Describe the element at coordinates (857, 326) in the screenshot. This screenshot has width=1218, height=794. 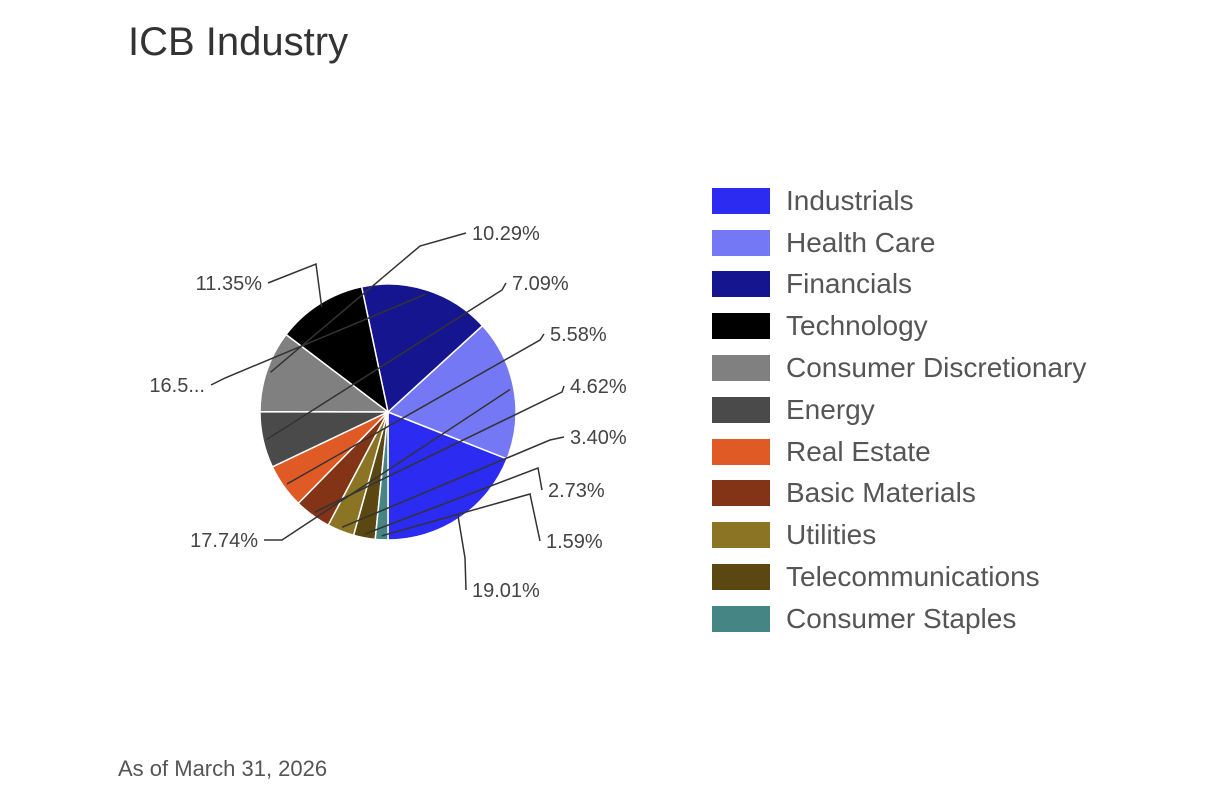
I see `legend-label: Technology` at that location.